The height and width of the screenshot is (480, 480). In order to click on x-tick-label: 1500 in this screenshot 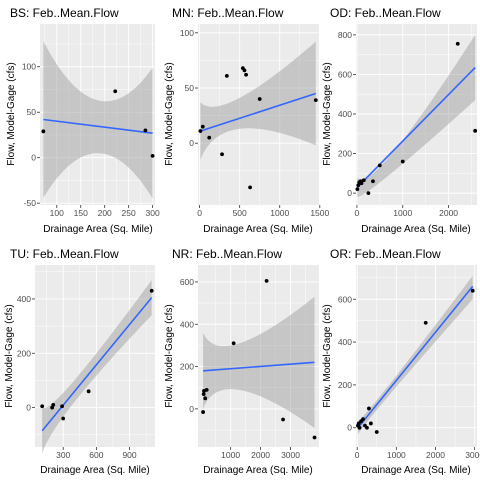, I will do `click(319, 213)`.